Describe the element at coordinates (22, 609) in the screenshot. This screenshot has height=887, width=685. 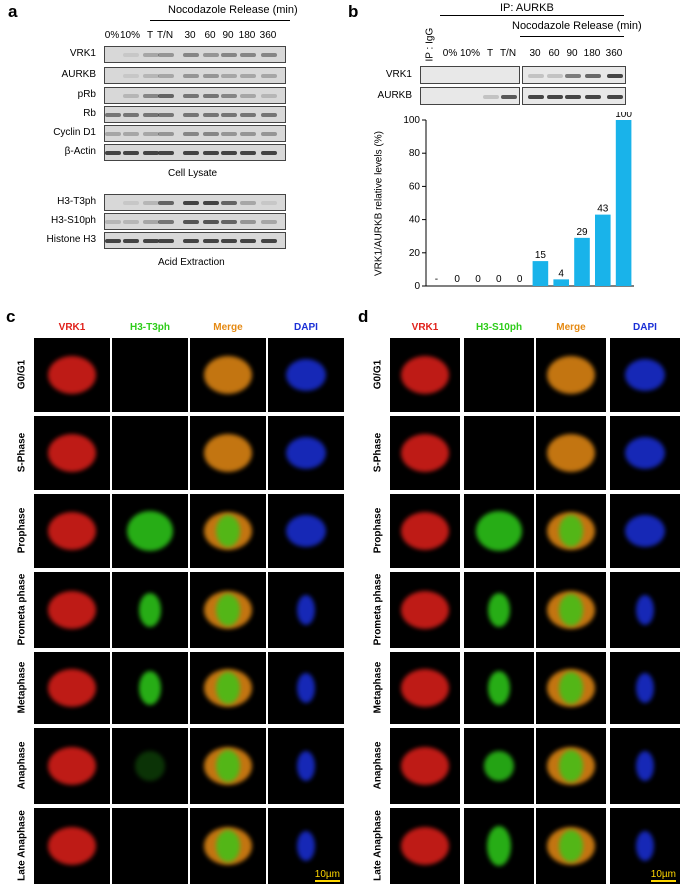
I see `row-label: Prometa phase` at that location.